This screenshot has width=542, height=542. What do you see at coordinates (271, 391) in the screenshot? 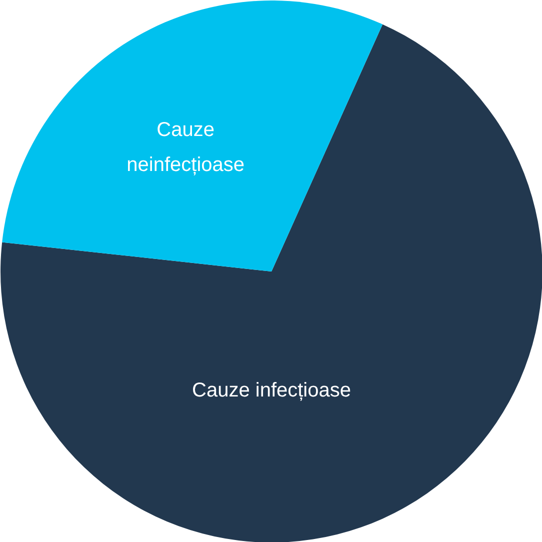
I see `slice-label: Cauze infecțioase` at bounding box center [271, 391].